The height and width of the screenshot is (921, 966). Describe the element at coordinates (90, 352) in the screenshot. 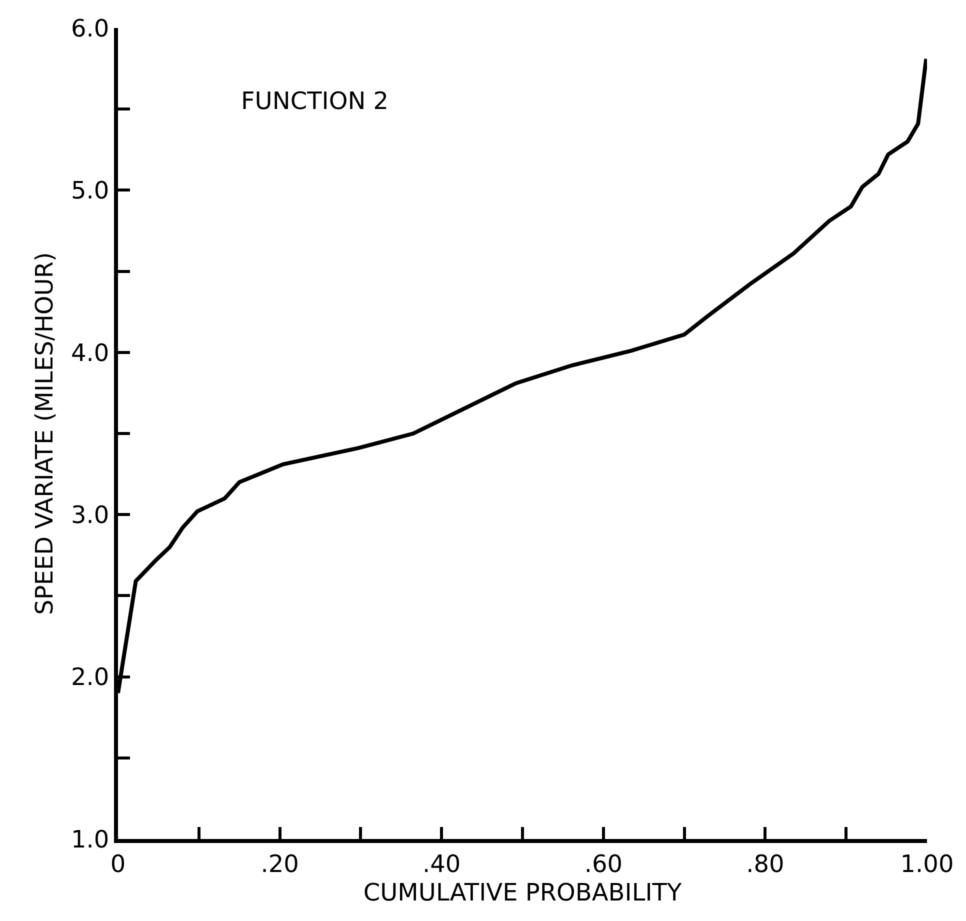

I see `y-tick-label: 4.0` at that location.